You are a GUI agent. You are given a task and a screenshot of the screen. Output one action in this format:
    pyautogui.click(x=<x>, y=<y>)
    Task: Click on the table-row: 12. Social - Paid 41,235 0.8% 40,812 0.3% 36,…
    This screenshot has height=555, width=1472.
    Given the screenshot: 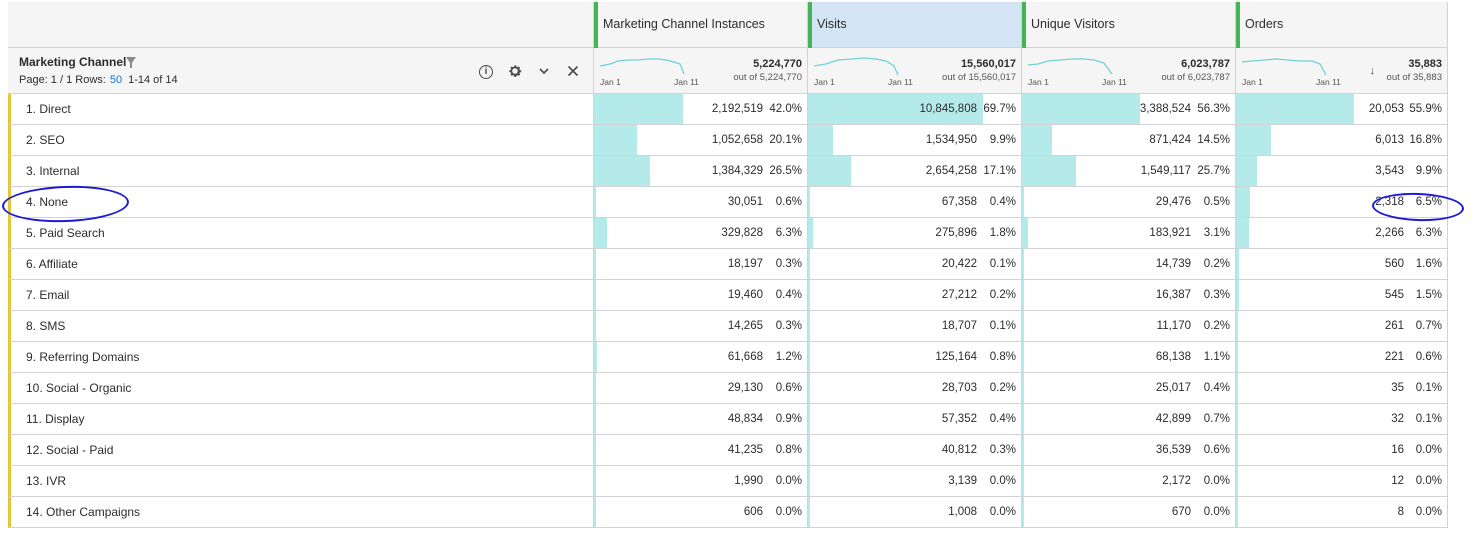 What is the action you would take?
    pyautogui.click(x=728, y=450)
    